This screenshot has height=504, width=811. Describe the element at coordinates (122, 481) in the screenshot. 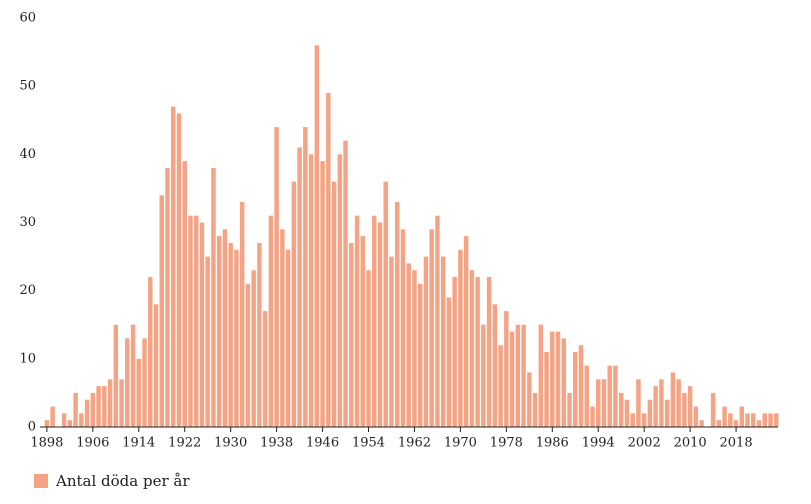

I see `legend-label: Antal döda per år` at that location.